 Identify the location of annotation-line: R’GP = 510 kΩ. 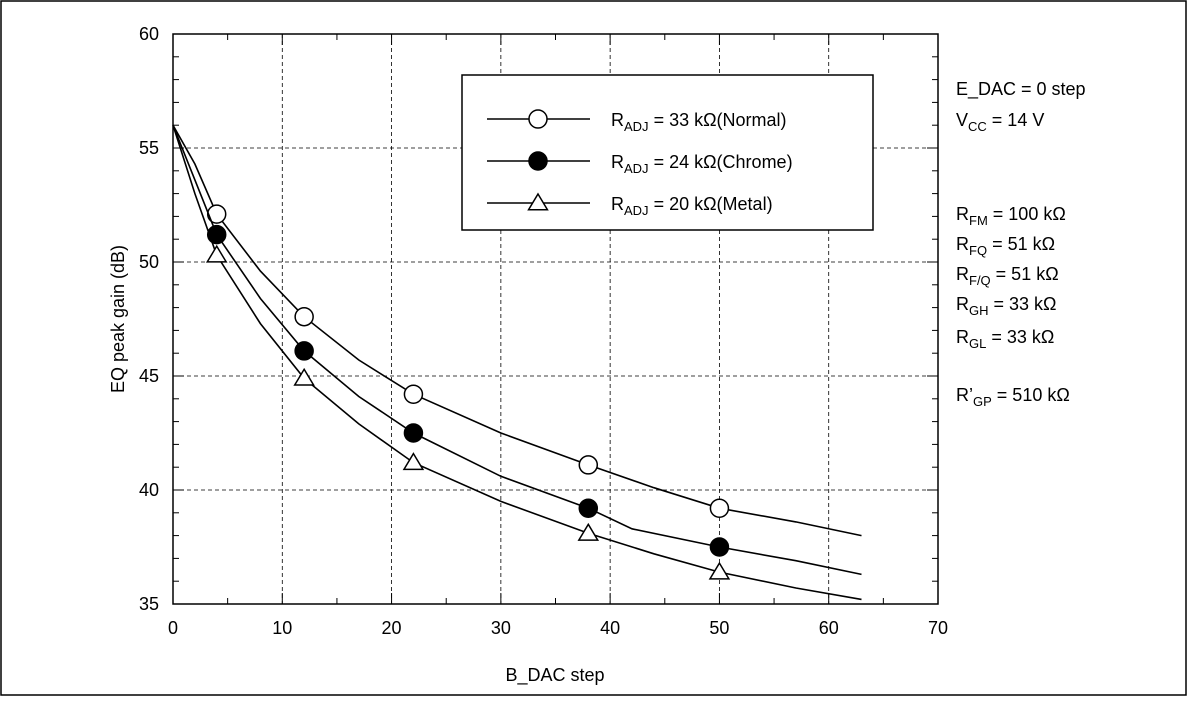
(1013, 397).